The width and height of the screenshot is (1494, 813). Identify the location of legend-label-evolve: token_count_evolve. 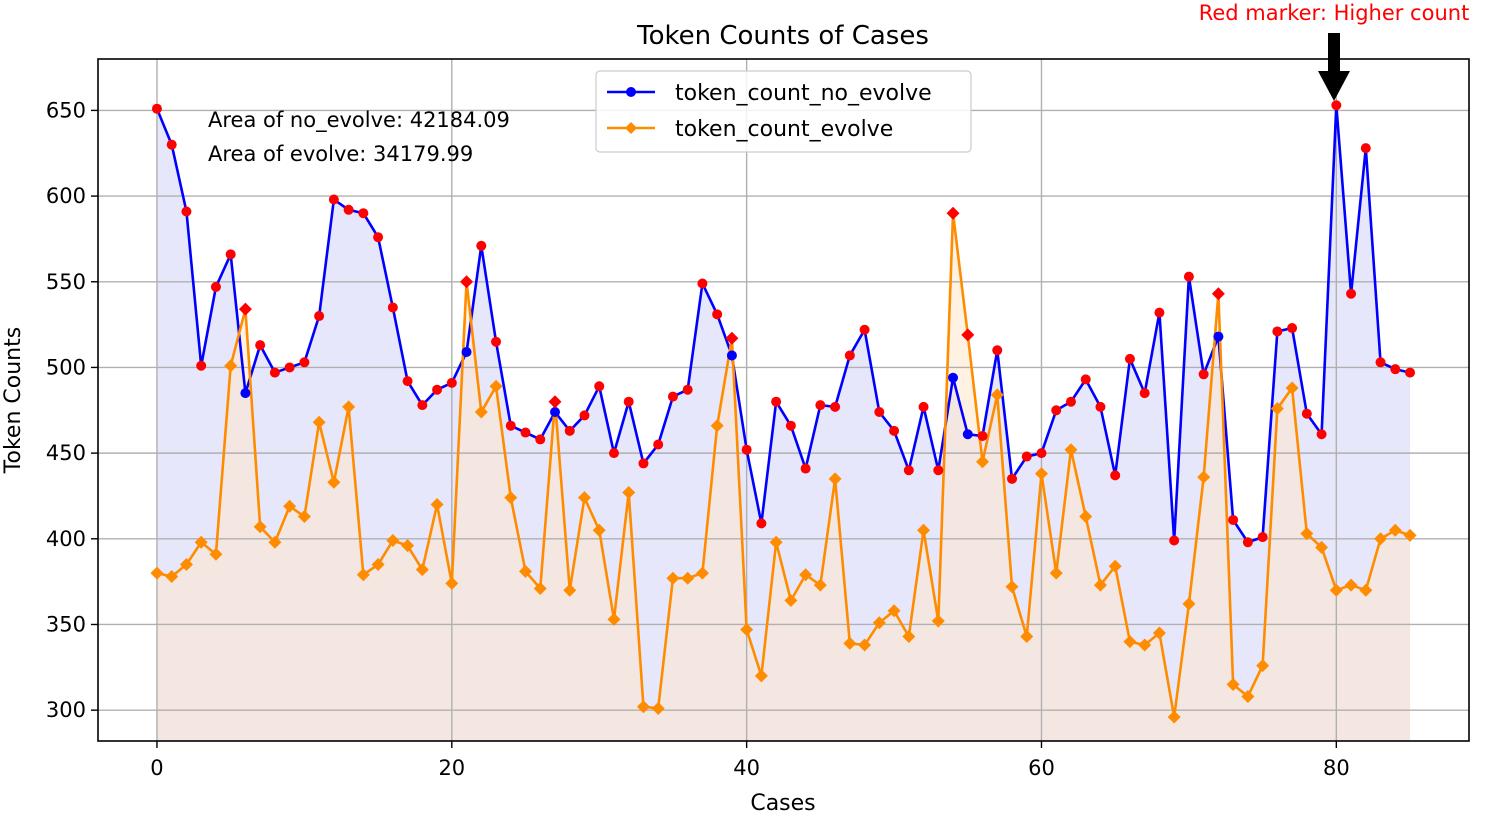
(784, 129).